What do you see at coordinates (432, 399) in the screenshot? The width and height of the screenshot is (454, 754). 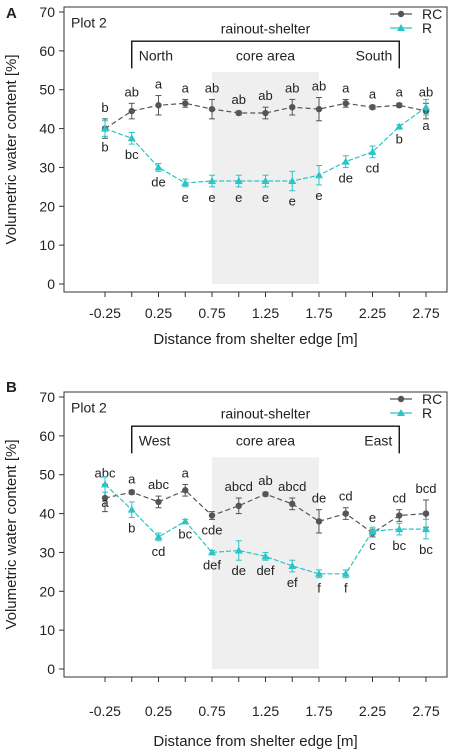 I see `legend-entry: RC` at bounding box center [432, 399].